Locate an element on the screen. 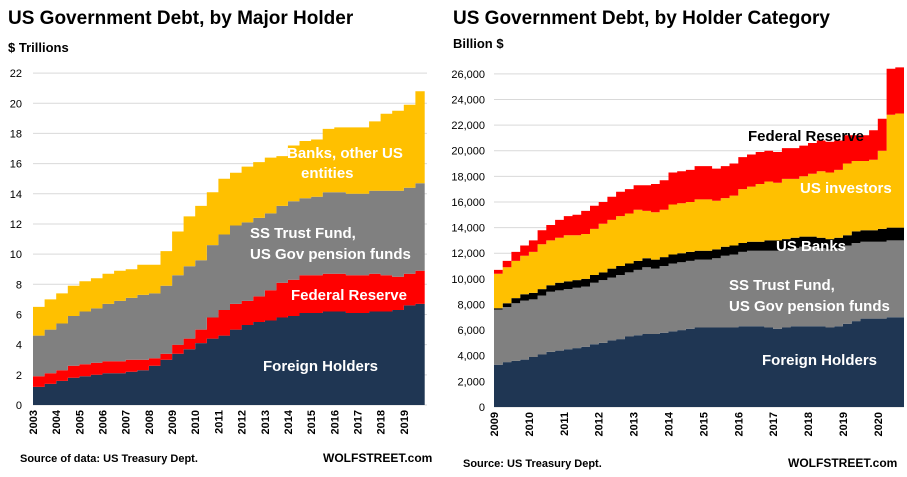  y-tick-label: 6 is located at coordinates (19, 315).